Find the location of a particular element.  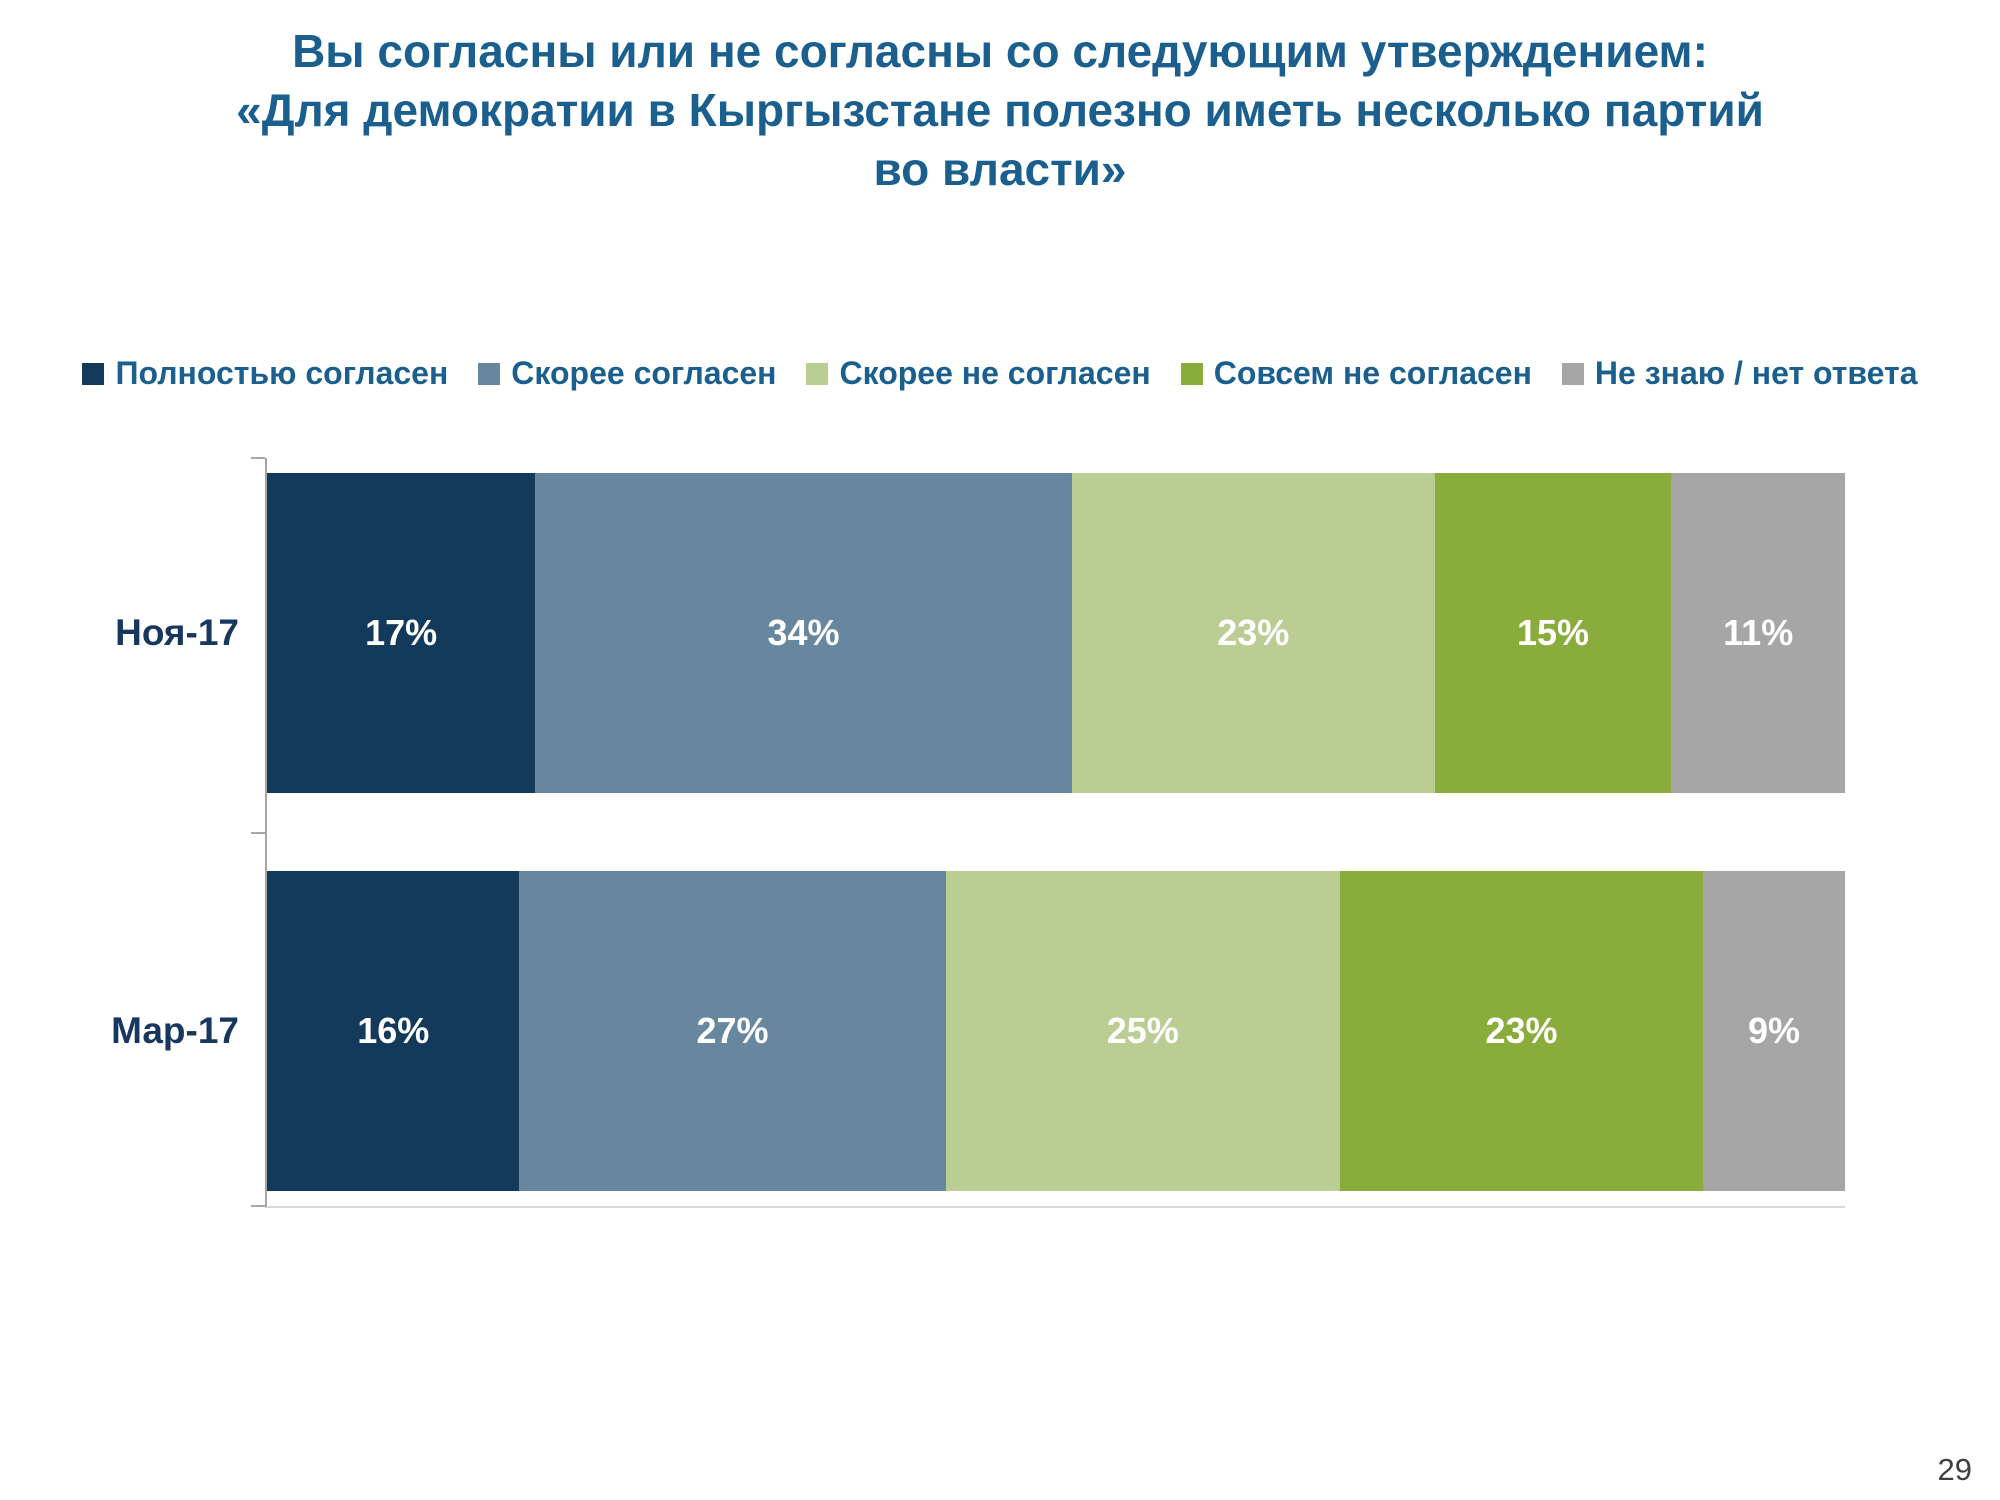

bar-segment: 9% is located at coordinates (1773, 1031).